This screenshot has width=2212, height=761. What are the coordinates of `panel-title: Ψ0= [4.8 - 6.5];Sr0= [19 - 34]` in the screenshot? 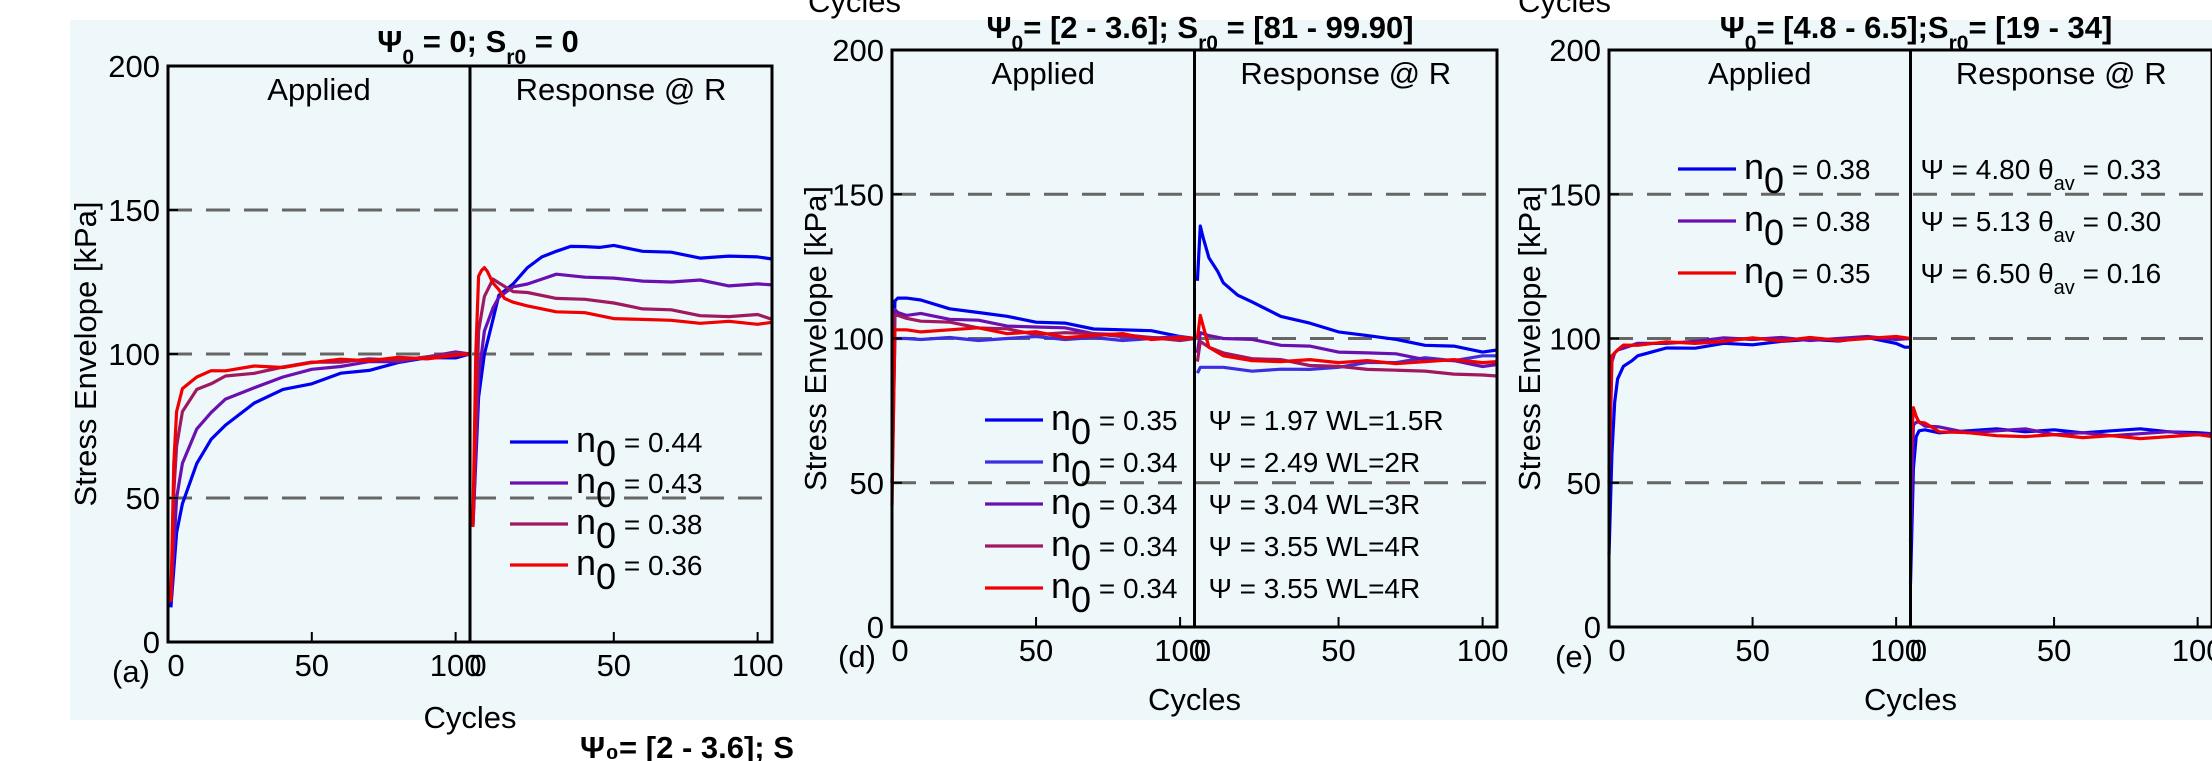 It's located at (1916, 32).